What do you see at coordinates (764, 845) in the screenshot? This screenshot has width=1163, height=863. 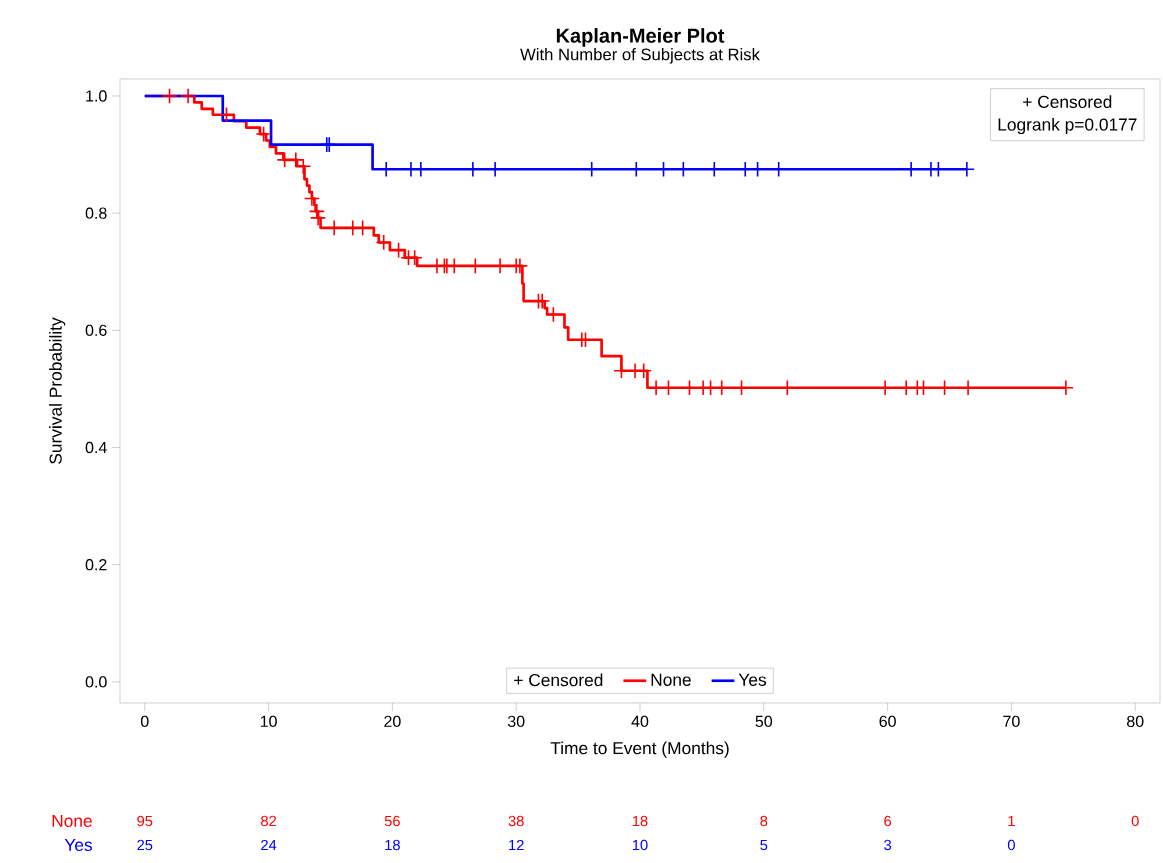 I see `text: 5` at bounding box center [764, 845].